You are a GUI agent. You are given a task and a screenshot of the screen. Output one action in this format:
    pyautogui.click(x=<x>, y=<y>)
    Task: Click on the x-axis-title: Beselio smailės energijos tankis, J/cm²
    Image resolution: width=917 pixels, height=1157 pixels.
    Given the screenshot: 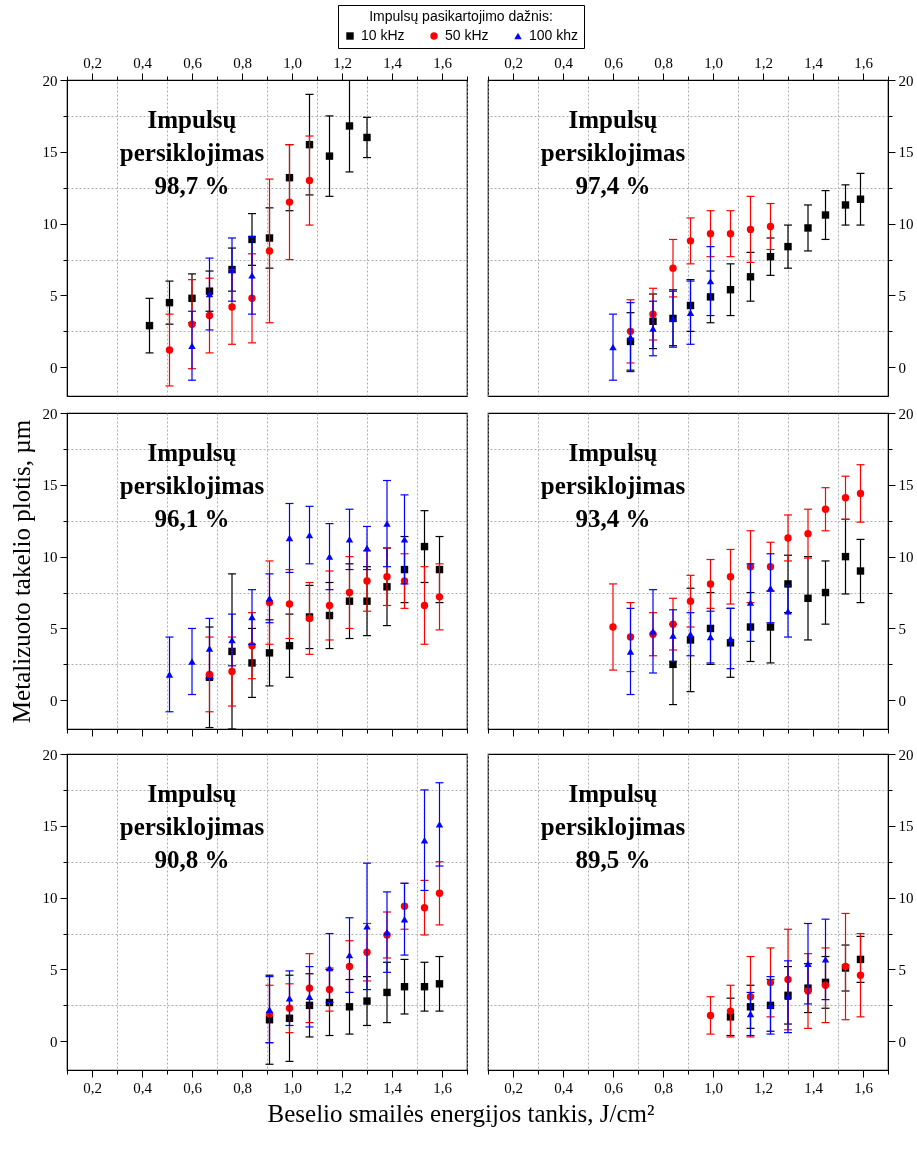 What is the action you would take?
    pyautogui.click(x=461, y=1113)
    